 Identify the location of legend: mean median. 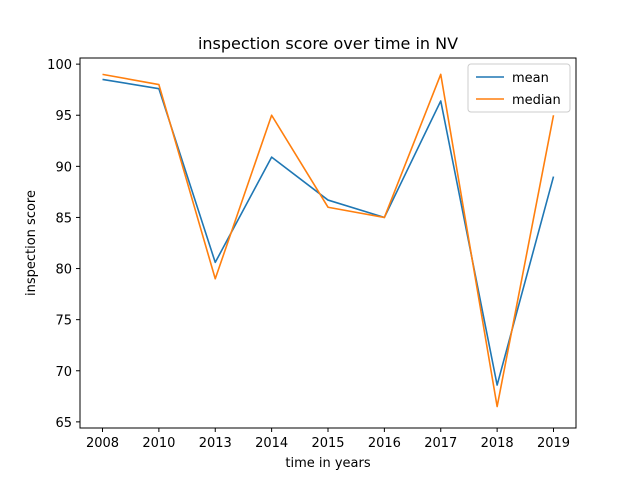
(519, 88).